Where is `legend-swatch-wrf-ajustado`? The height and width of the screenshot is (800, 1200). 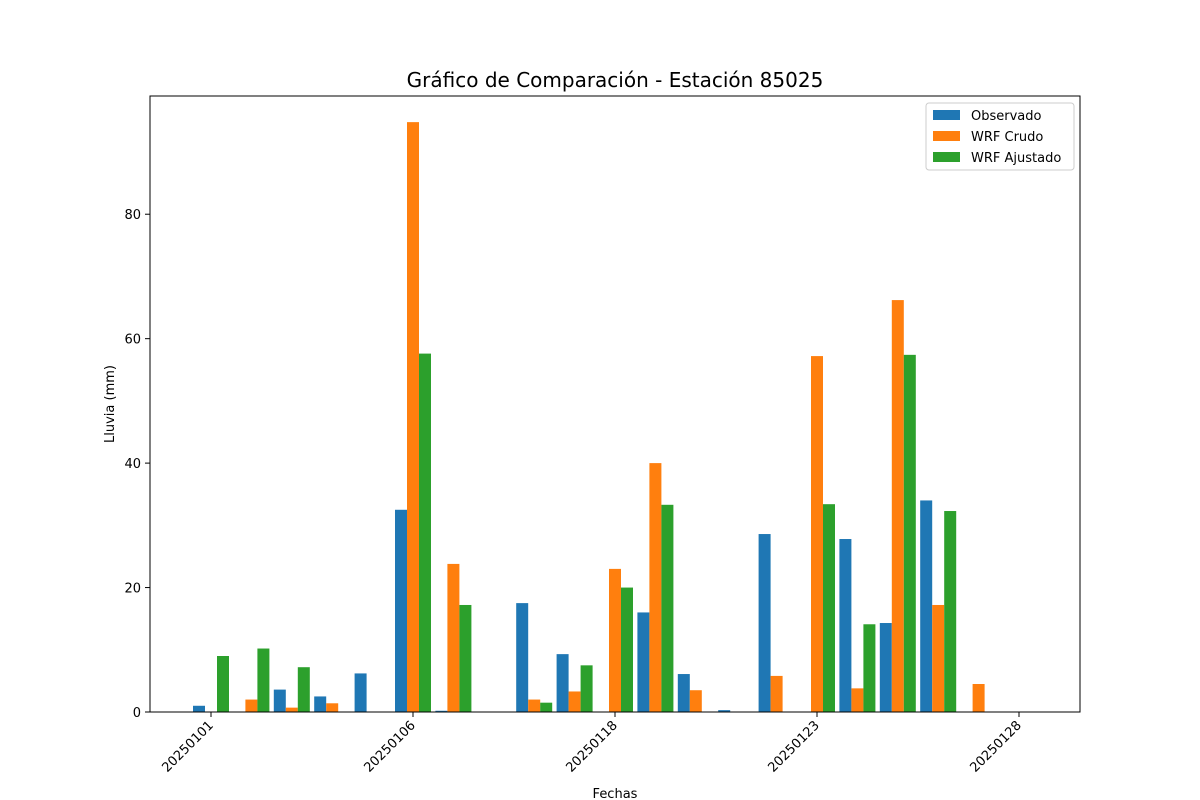
legend-swatch-wrf-ajustado is located at coordinates (946, 157).